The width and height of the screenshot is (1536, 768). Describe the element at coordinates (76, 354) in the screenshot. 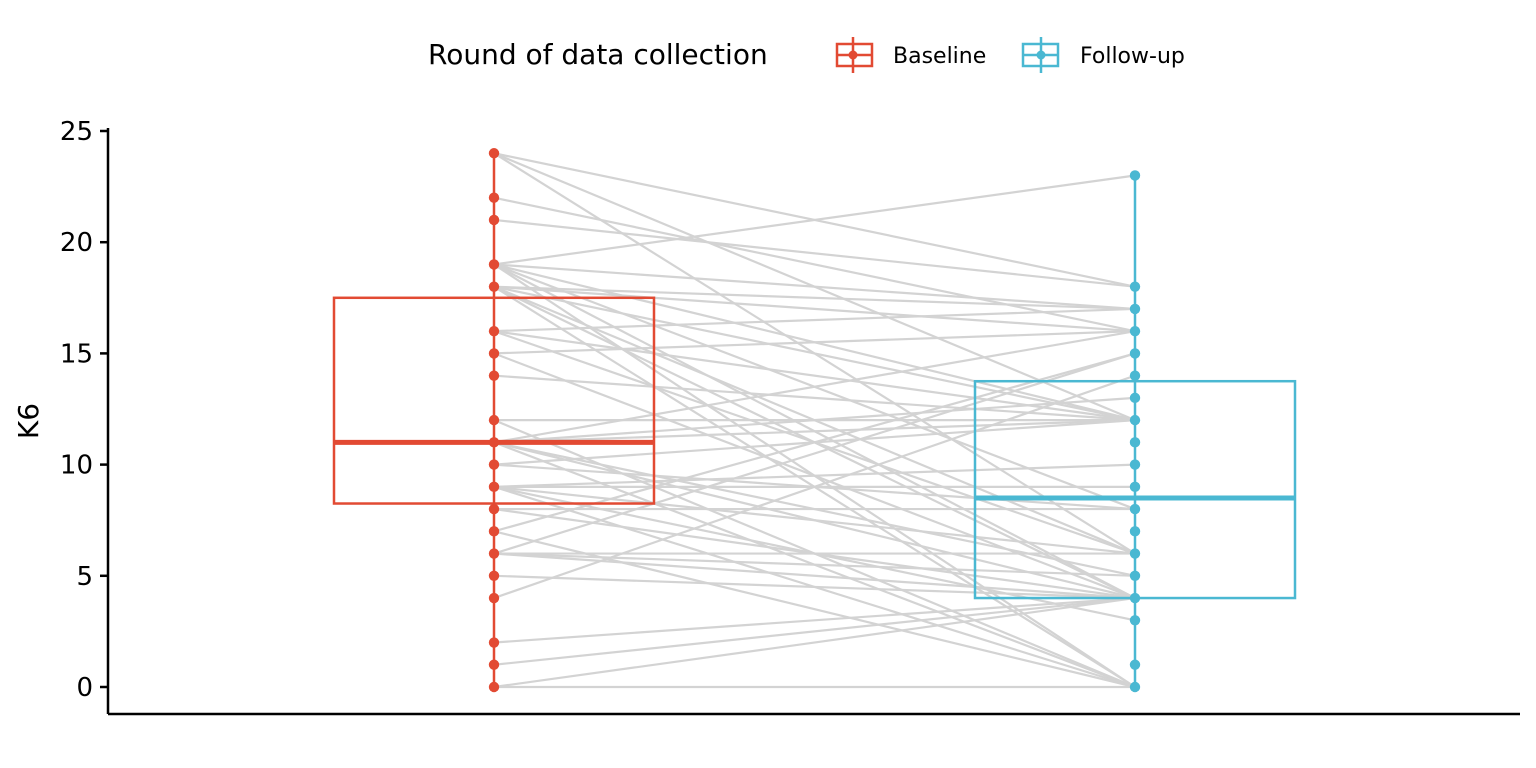

I see `y-tick-label: 15` at that location.